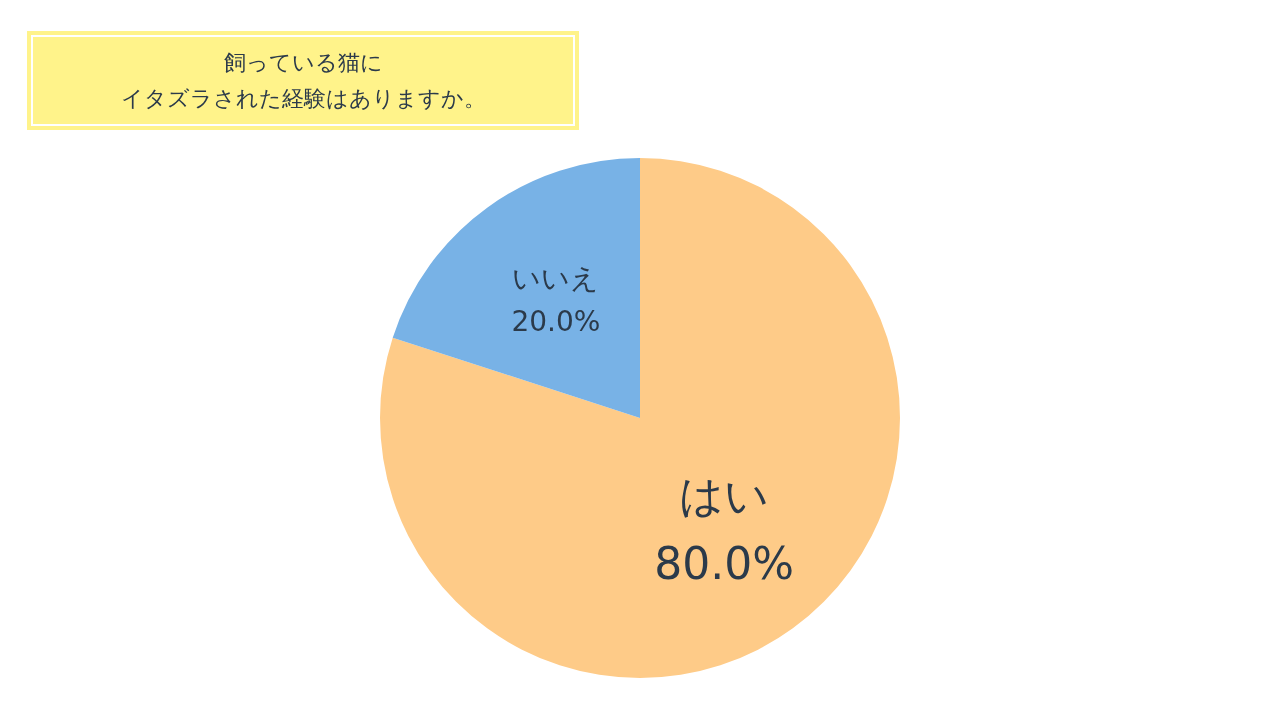 The width and height of the screenshot is (1280, 720). What do you see at coordinates (724, 564) in the screenshot?
I see `data-label: 80.0%` at bounding box center [724, 564].